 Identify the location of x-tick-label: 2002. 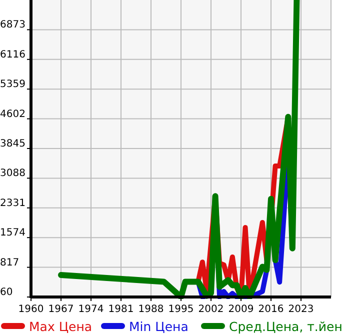
(211, 309).